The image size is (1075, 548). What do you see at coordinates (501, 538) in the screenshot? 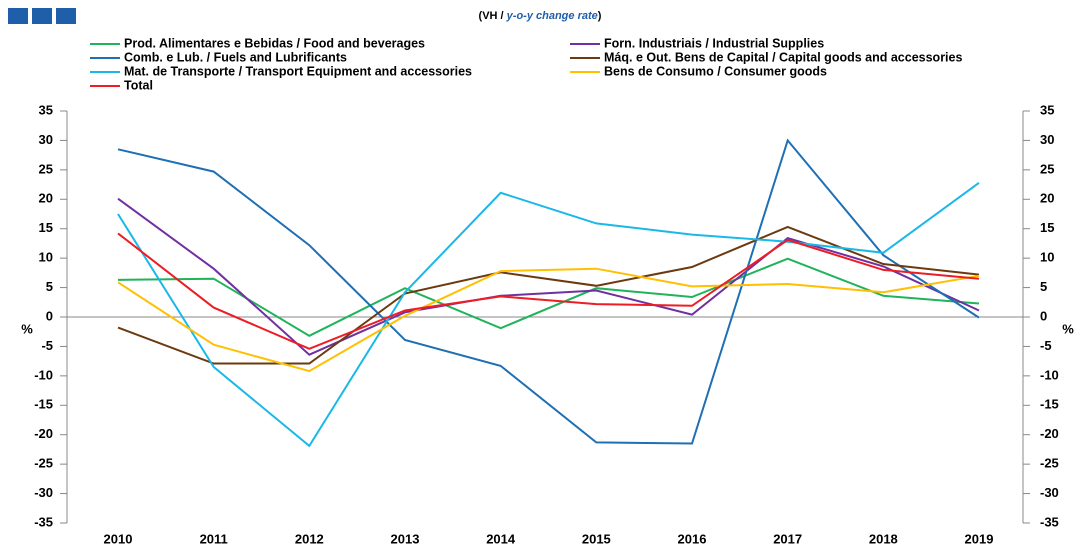
I see `x-tick-label: 2014` at bounding box center [501, 538].